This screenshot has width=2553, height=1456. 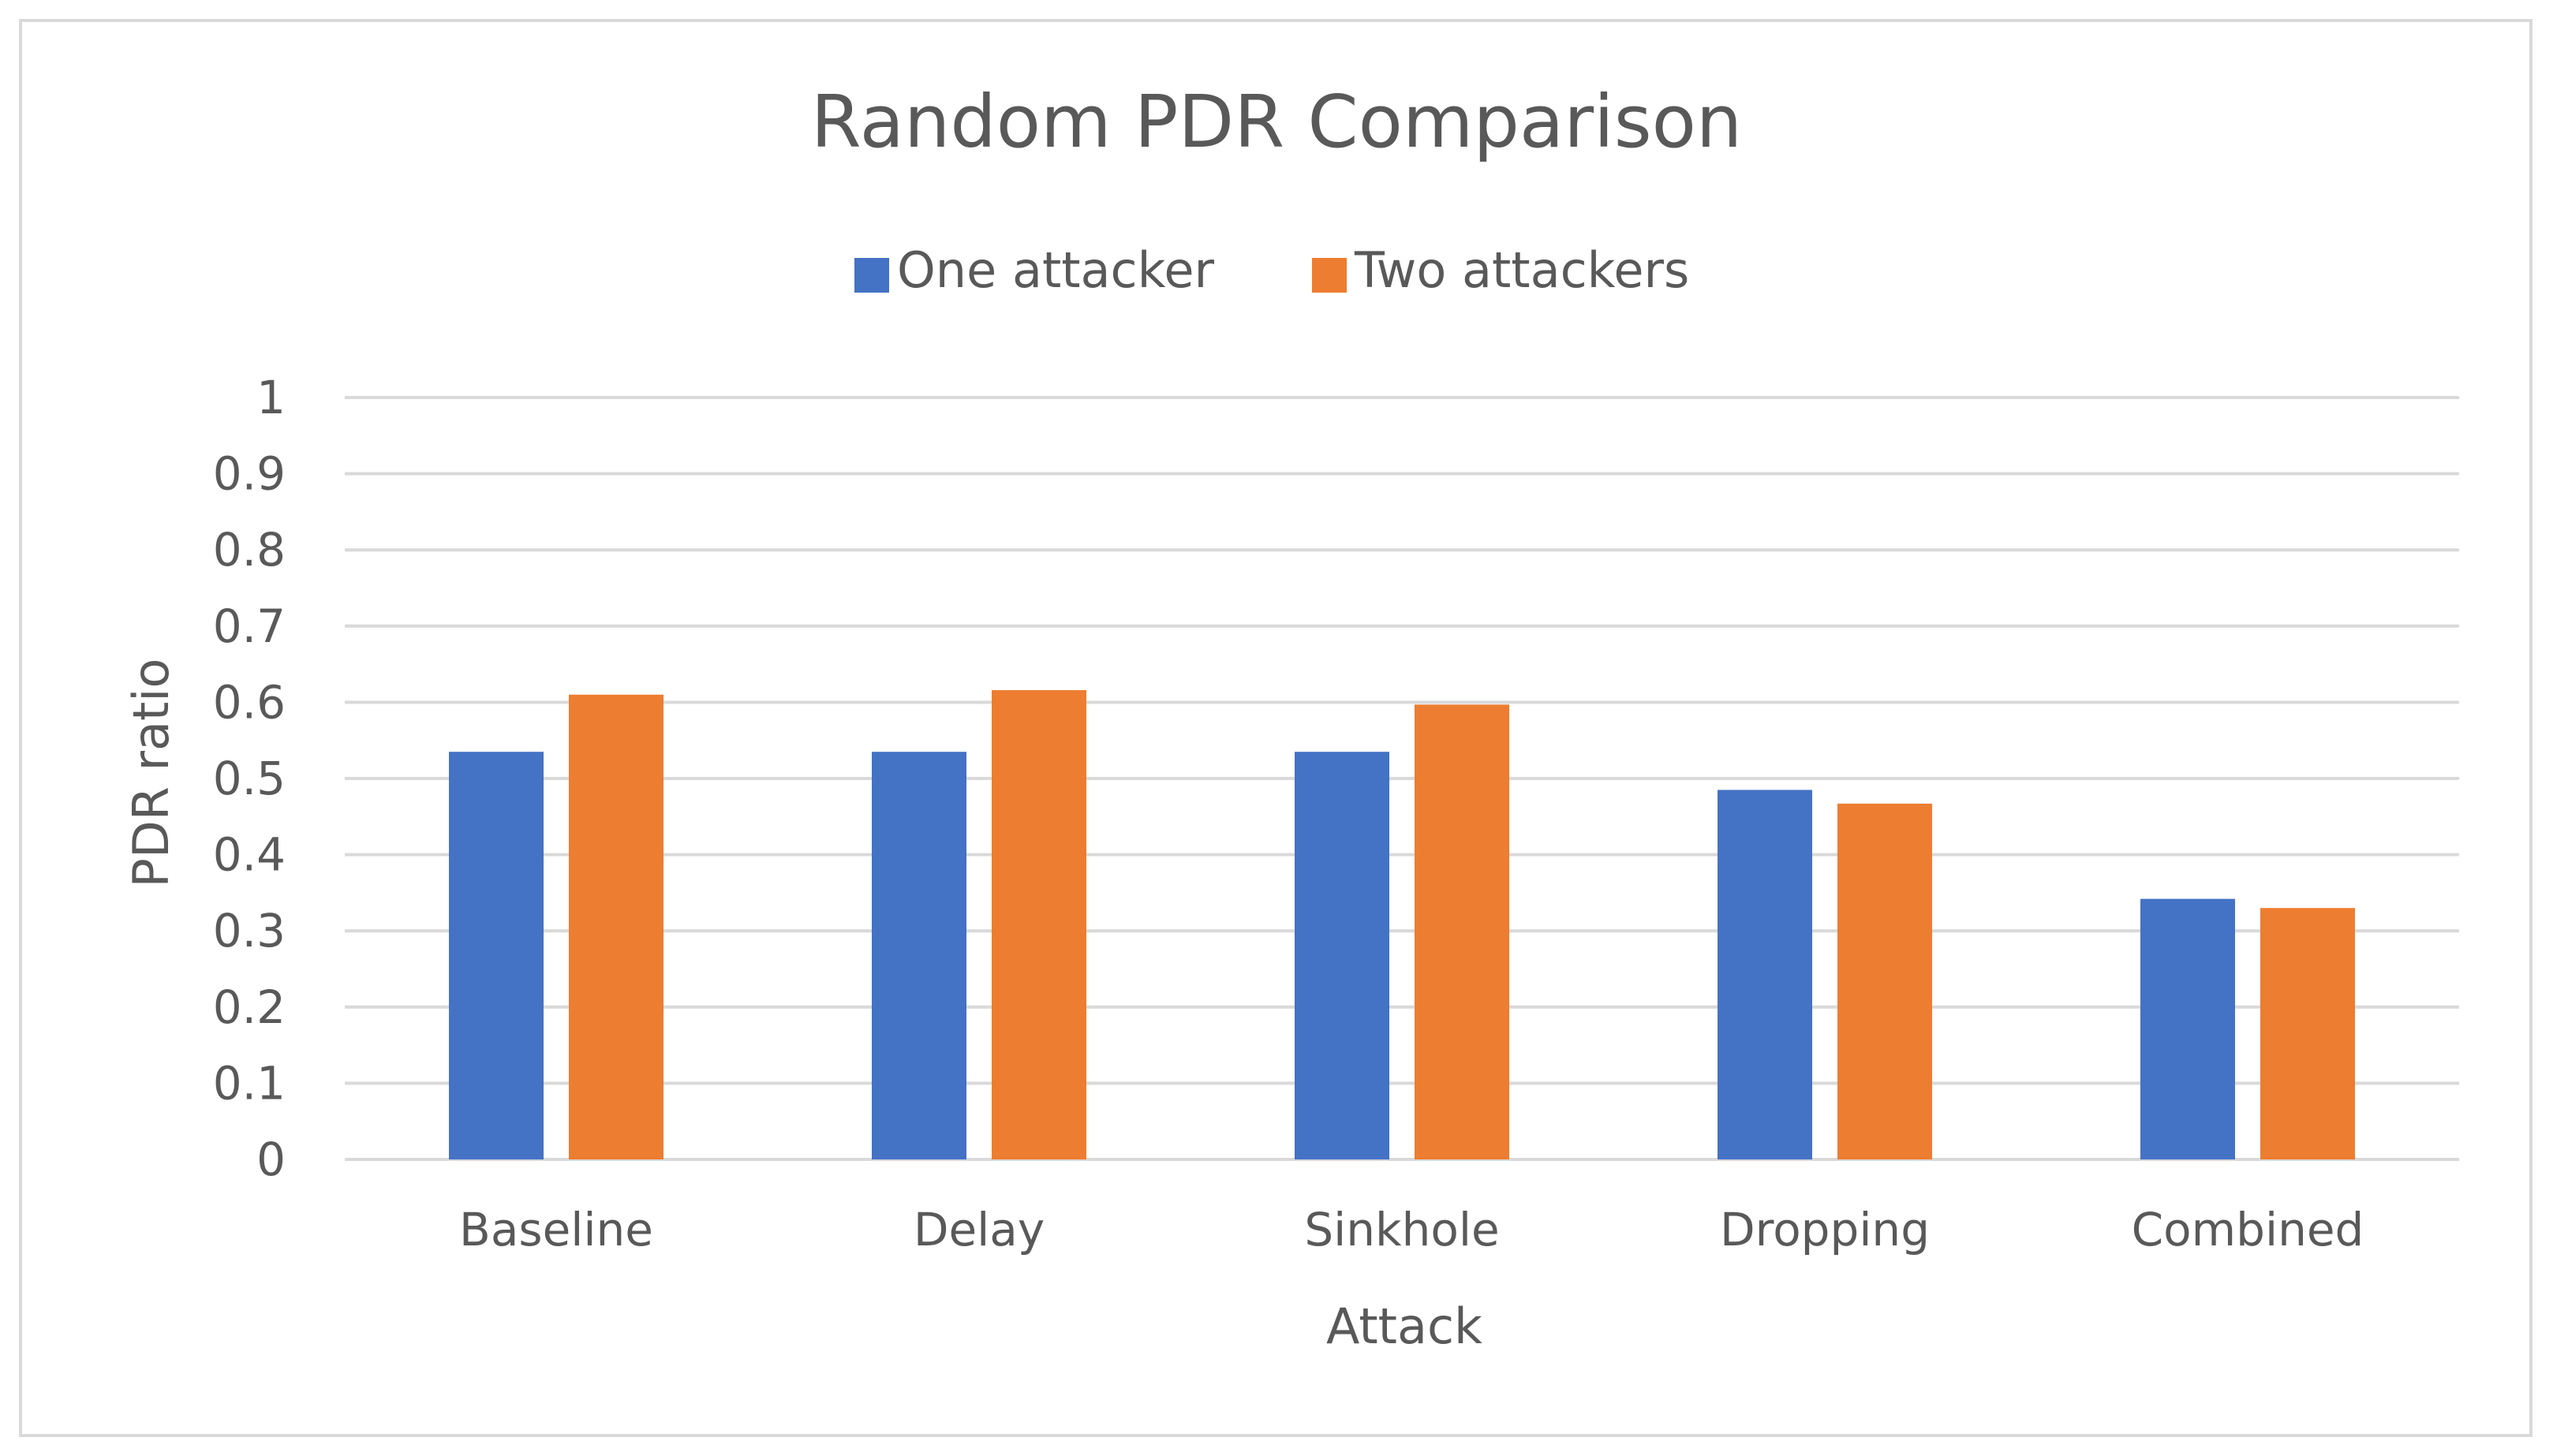 I want to click on legend-label: Two attackers, so click(x=1521, y=270).